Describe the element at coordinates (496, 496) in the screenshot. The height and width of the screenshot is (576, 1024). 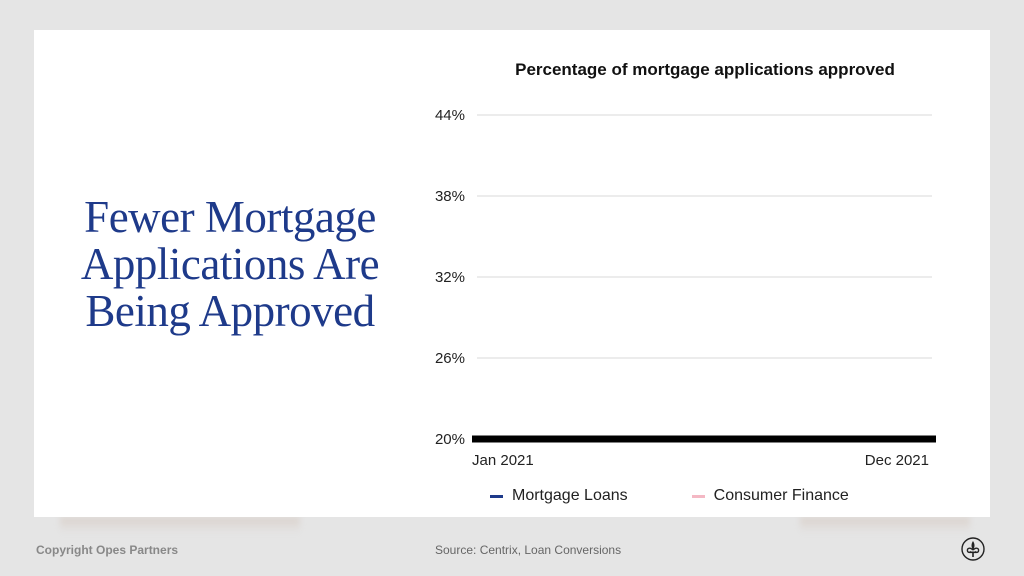
I see `legend-swatch-mortgage-loans` at that location.